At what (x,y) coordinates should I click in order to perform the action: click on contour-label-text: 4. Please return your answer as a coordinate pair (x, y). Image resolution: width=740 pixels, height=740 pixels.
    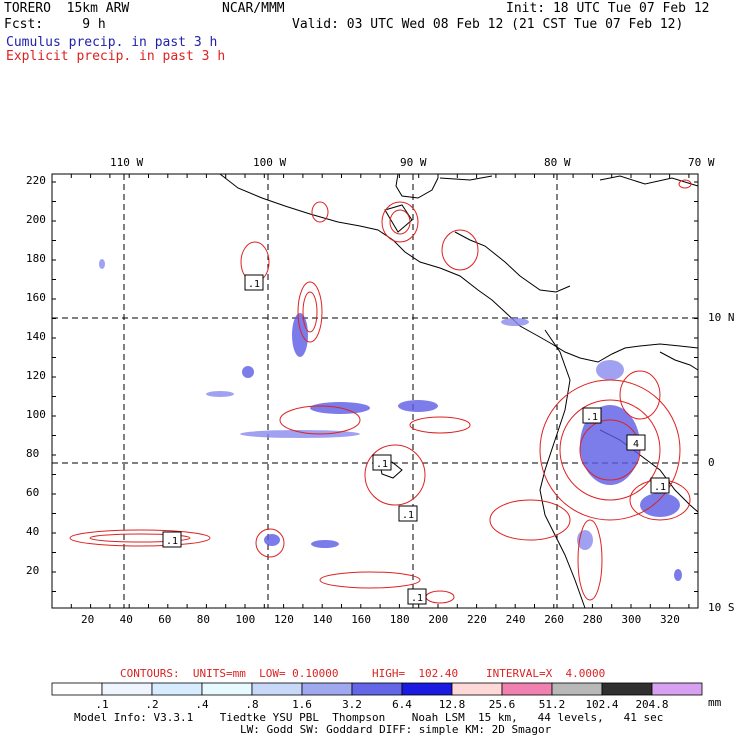
    Looking at the image, I should click on (636, 444).